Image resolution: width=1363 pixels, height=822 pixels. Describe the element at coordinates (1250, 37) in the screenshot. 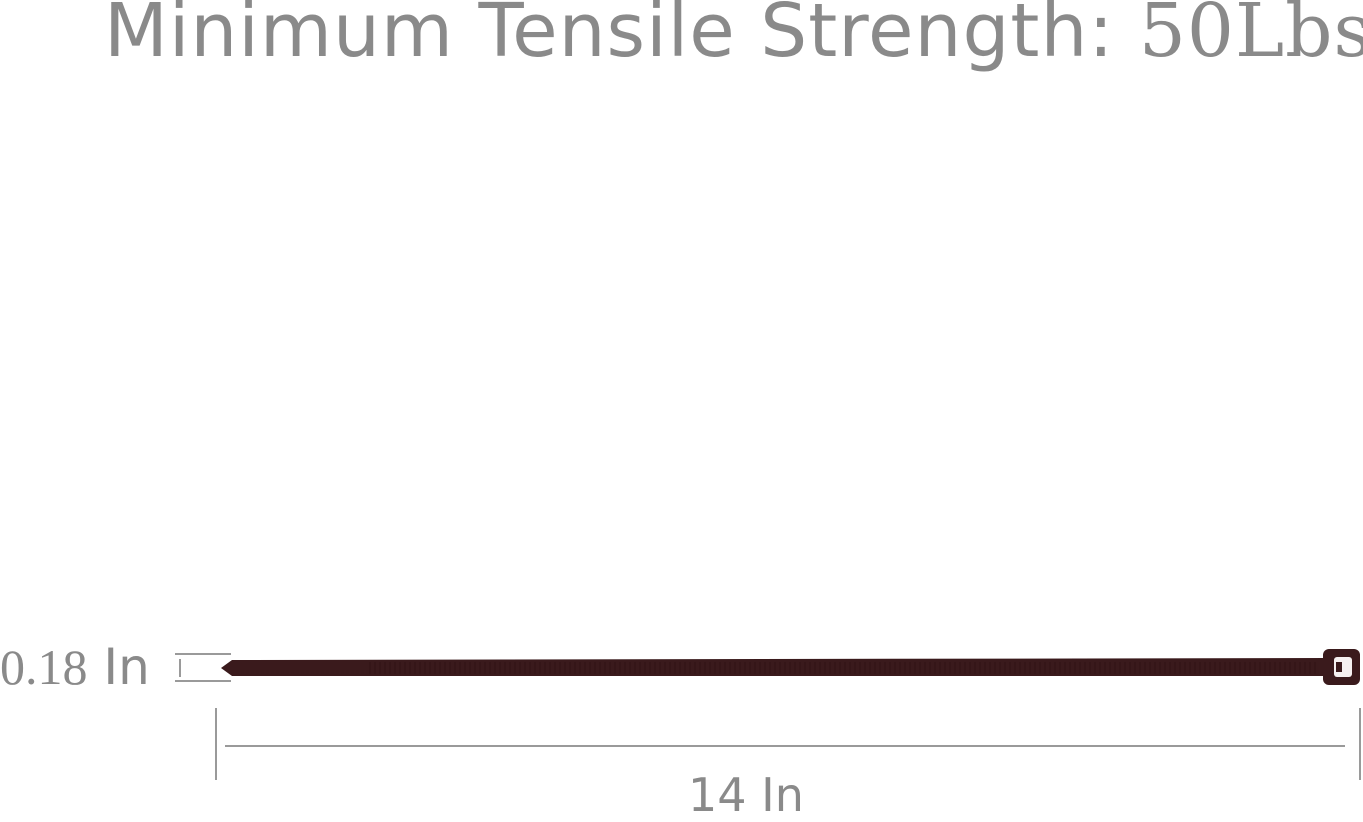

I see `title-value: 50Lbs` at that location.